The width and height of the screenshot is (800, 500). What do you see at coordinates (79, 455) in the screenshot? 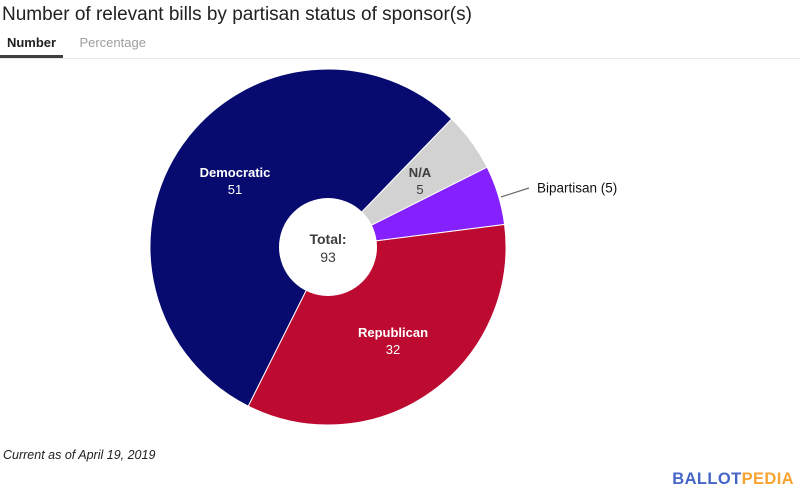
I see `current-as-of-note: Current as of April 19, 2019` at bounding box center [79, 455].